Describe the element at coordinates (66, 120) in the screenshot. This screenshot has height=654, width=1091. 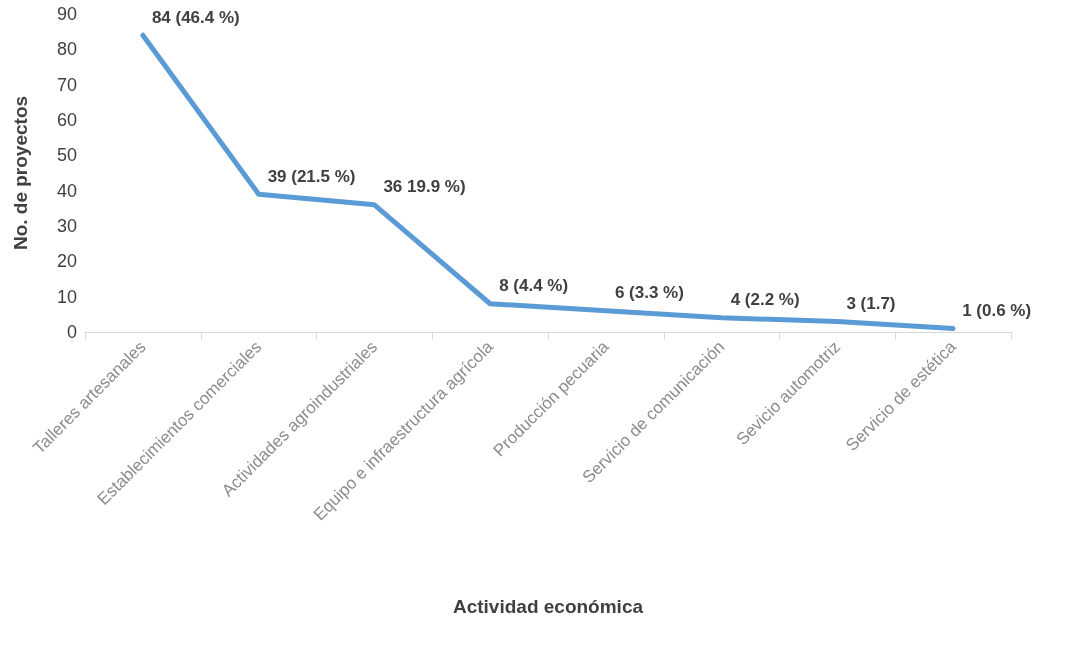
I see `y-tick-label: 60` at that location.